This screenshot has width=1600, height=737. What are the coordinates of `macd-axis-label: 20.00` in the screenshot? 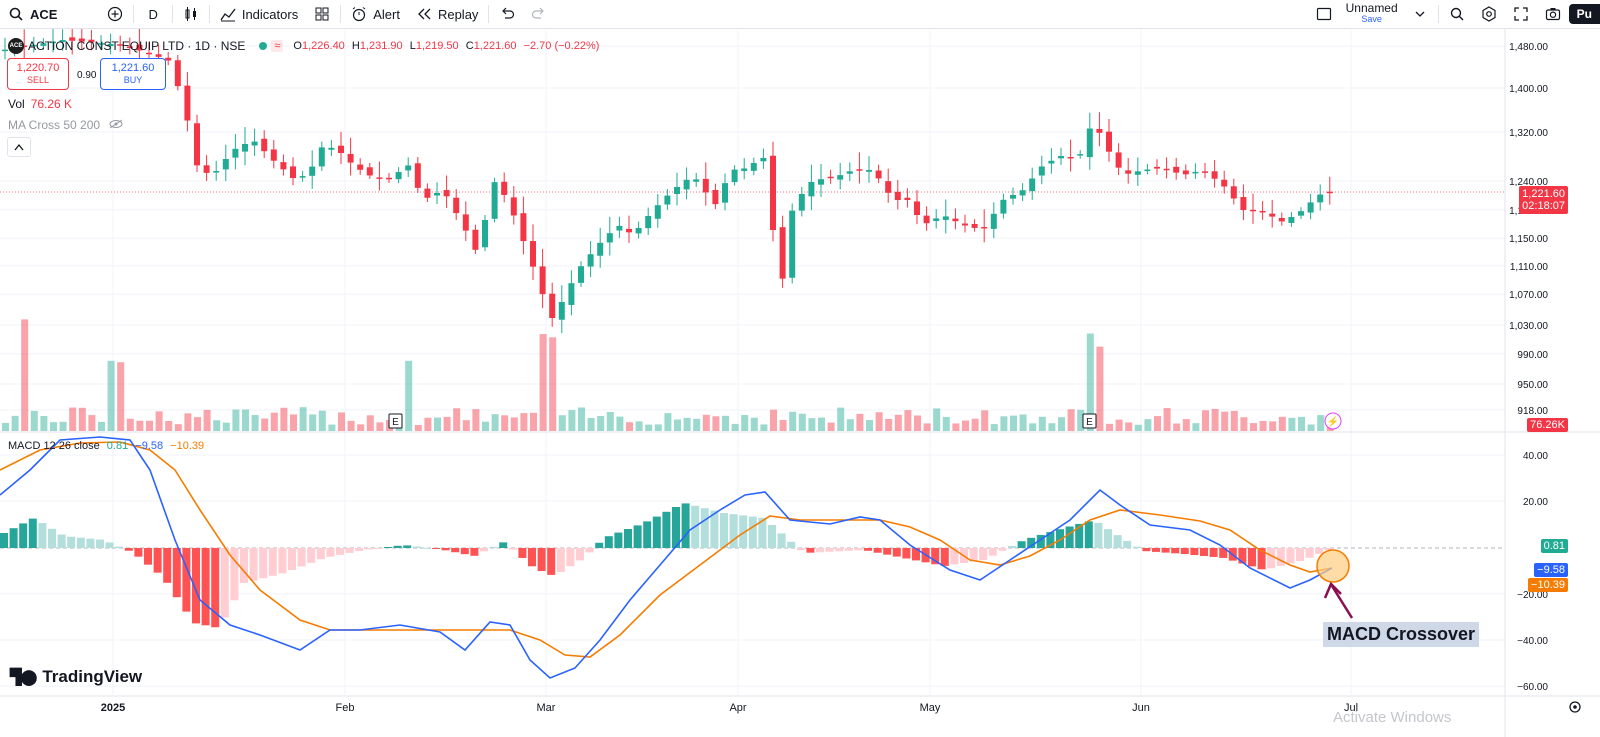 It's located at (1535, 502).